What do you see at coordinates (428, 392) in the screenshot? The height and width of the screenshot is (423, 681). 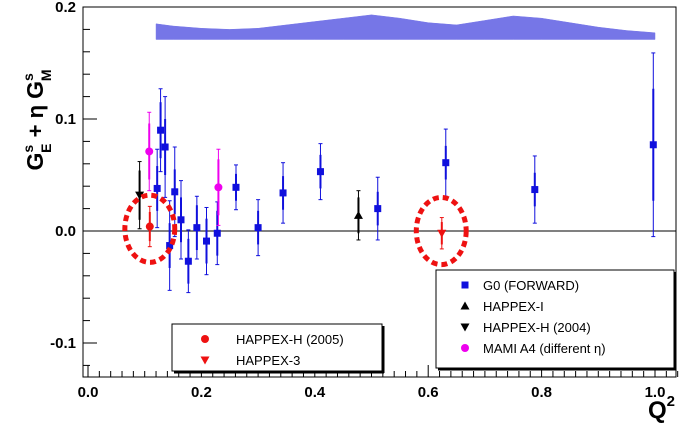 I see `x-tick-label: 0.6` at bounding box center [428, 392].